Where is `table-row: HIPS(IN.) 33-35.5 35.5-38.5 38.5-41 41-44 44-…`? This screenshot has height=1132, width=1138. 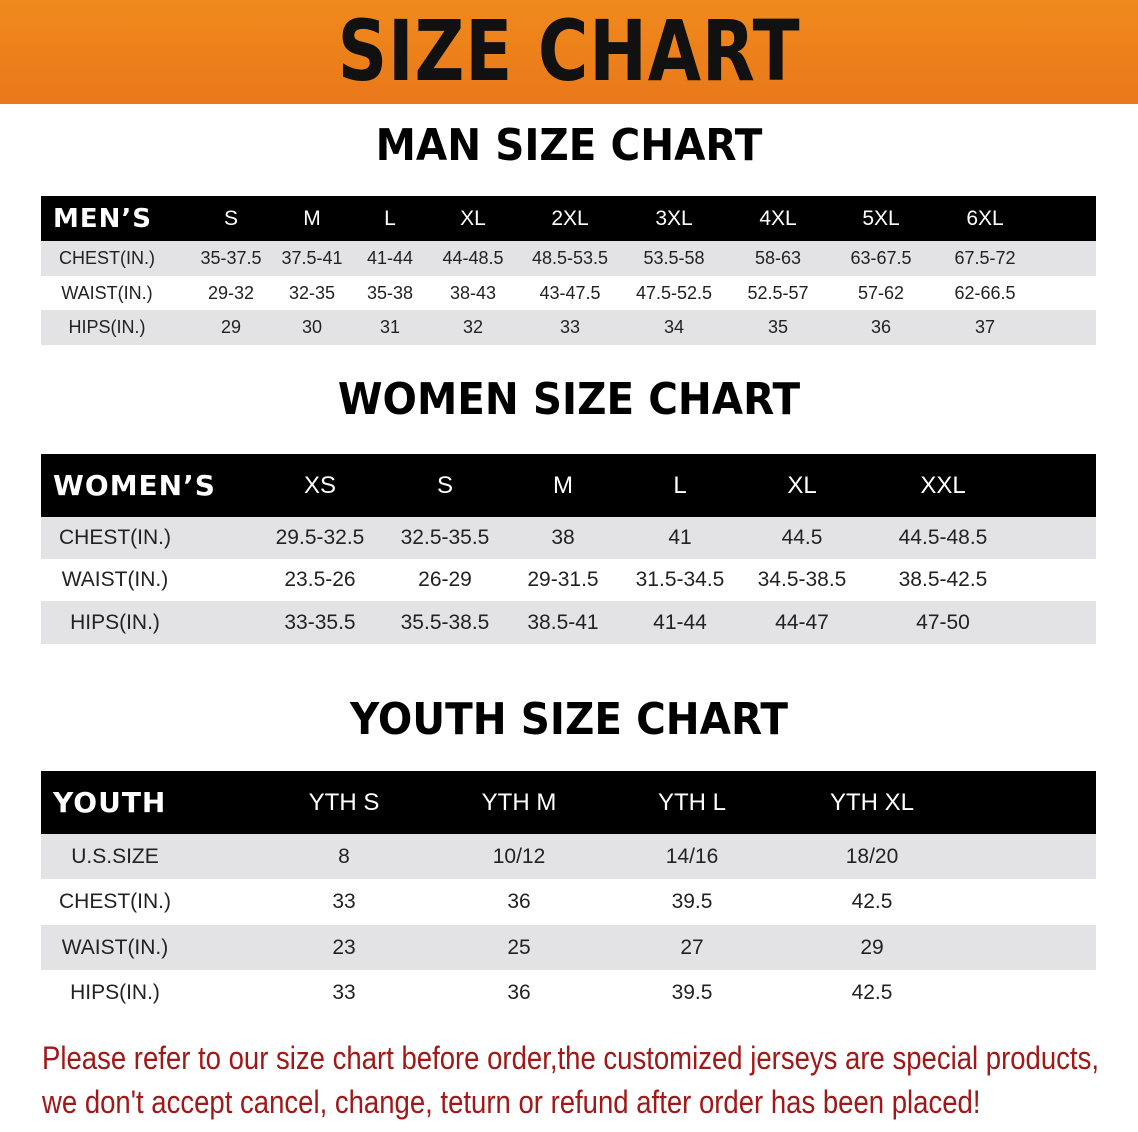 table-row: HIPS(IN.) 33-35.5 35.5-38.5 38.5-41 41-44 44-… is located at coordinates (568, 622).